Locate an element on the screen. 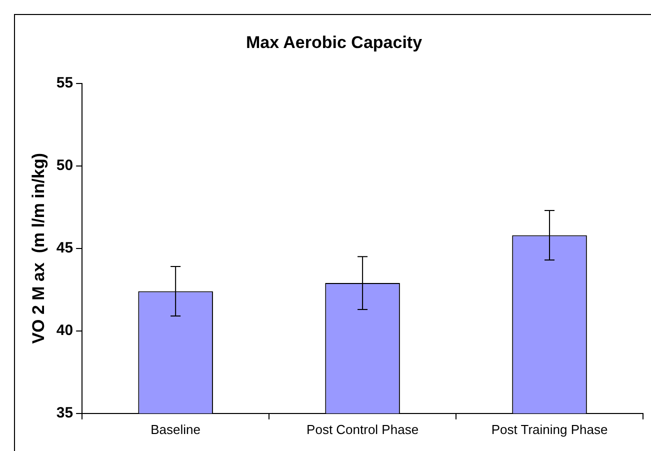 The height and width of the screenshot is (451, 651). y-tick-label: 40 is located at coordinates (65, 331).